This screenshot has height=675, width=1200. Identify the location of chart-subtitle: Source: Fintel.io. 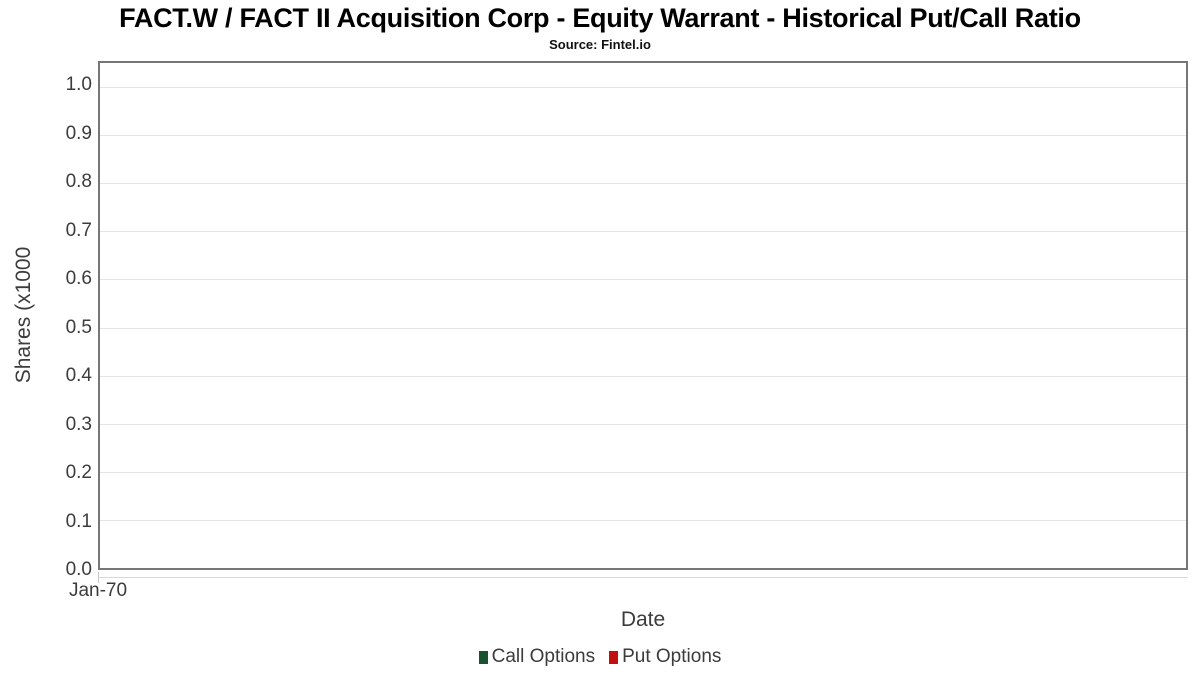
(600, 44).